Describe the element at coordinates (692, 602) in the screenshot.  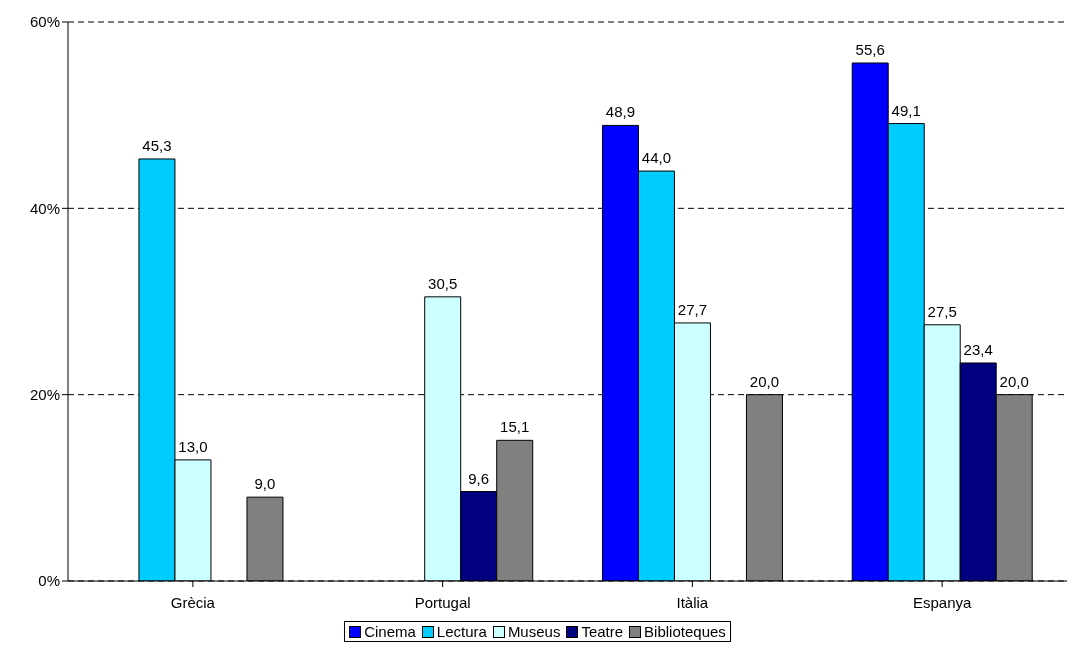
I see `x-tick-label: Itàlia` at that location.